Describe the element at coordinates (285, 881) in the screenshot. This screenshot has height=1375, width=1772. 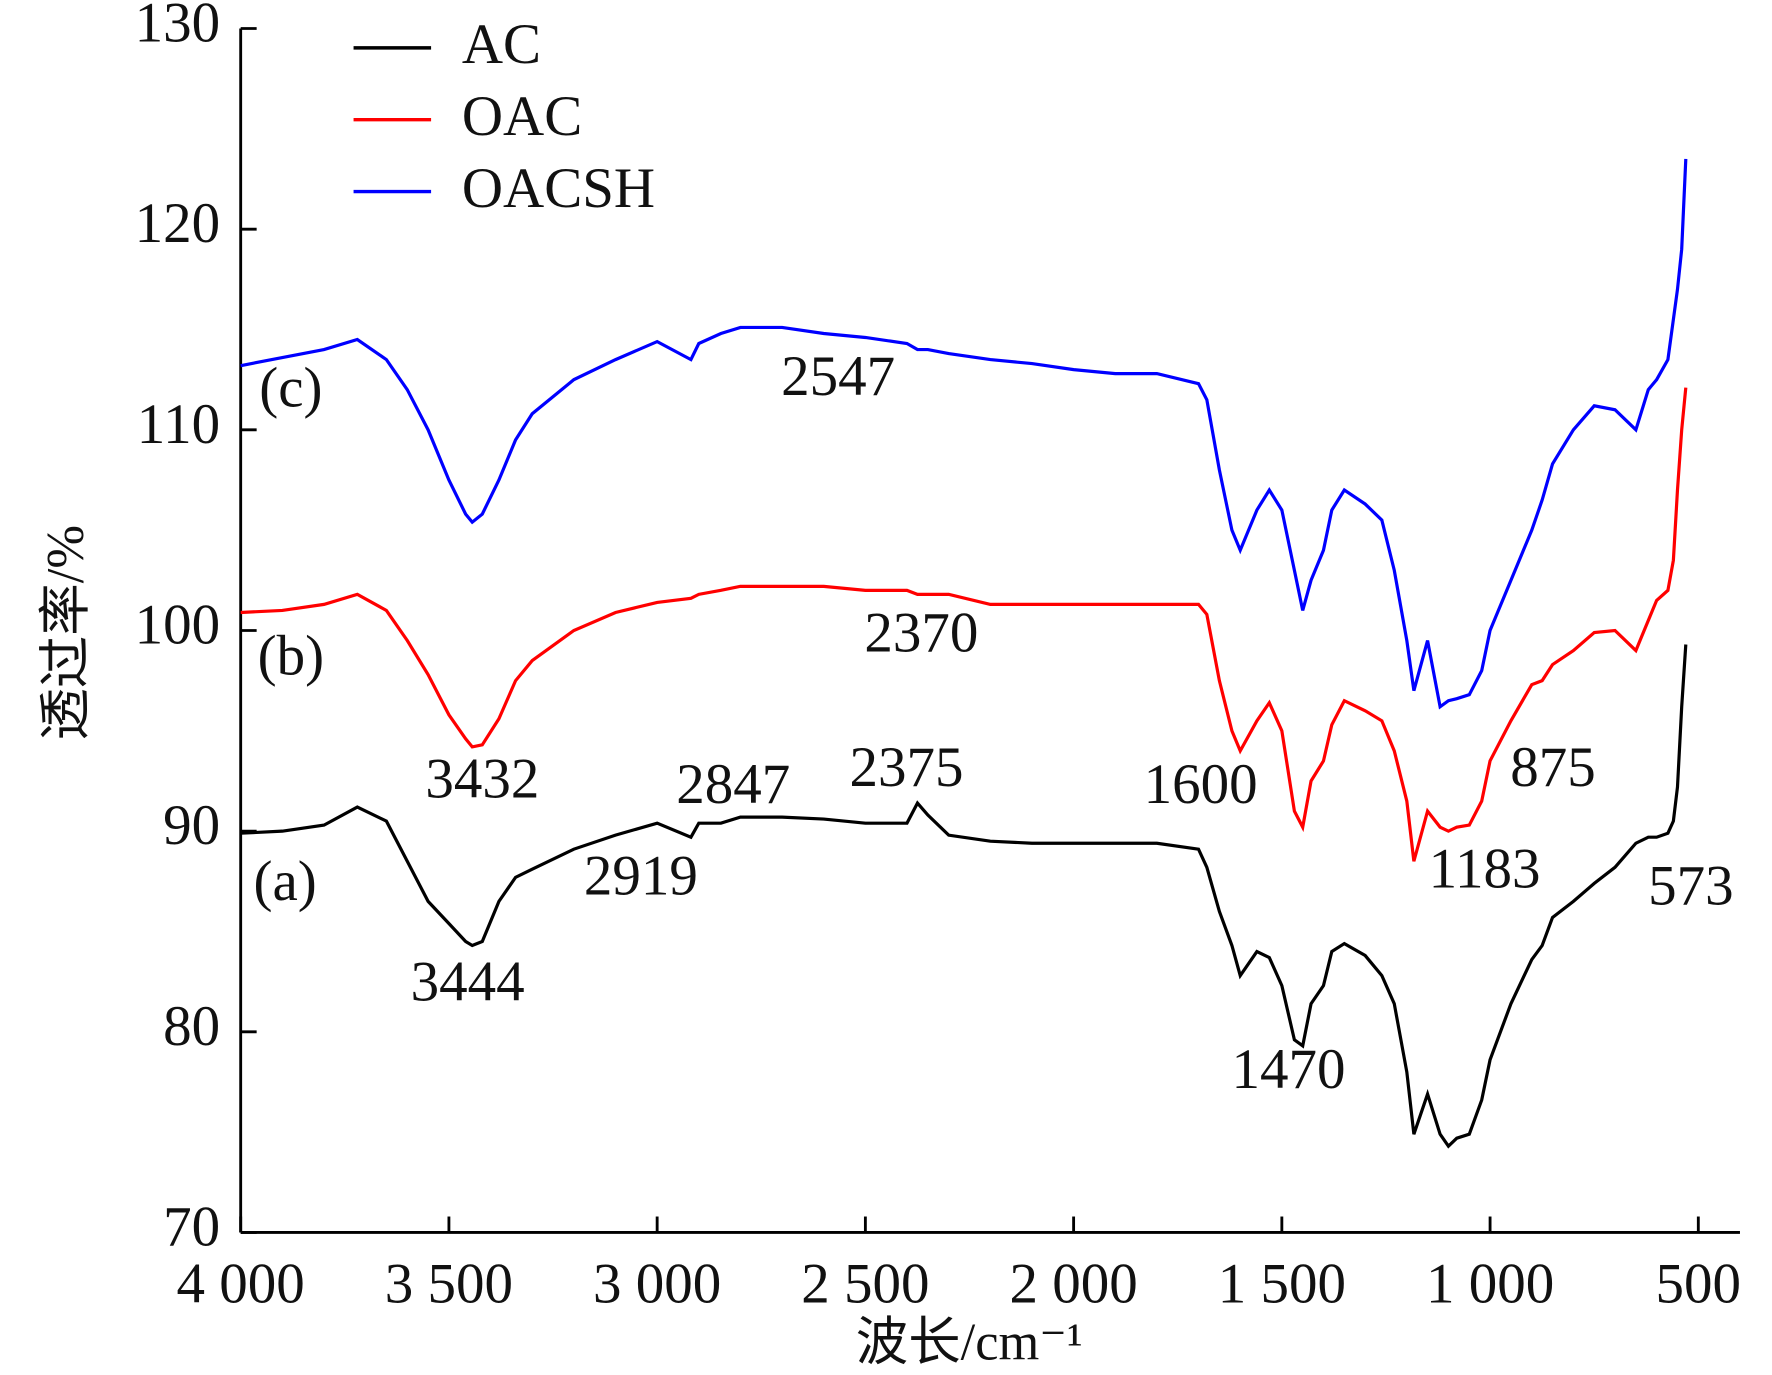
I see `annotation: (a)` at that location.